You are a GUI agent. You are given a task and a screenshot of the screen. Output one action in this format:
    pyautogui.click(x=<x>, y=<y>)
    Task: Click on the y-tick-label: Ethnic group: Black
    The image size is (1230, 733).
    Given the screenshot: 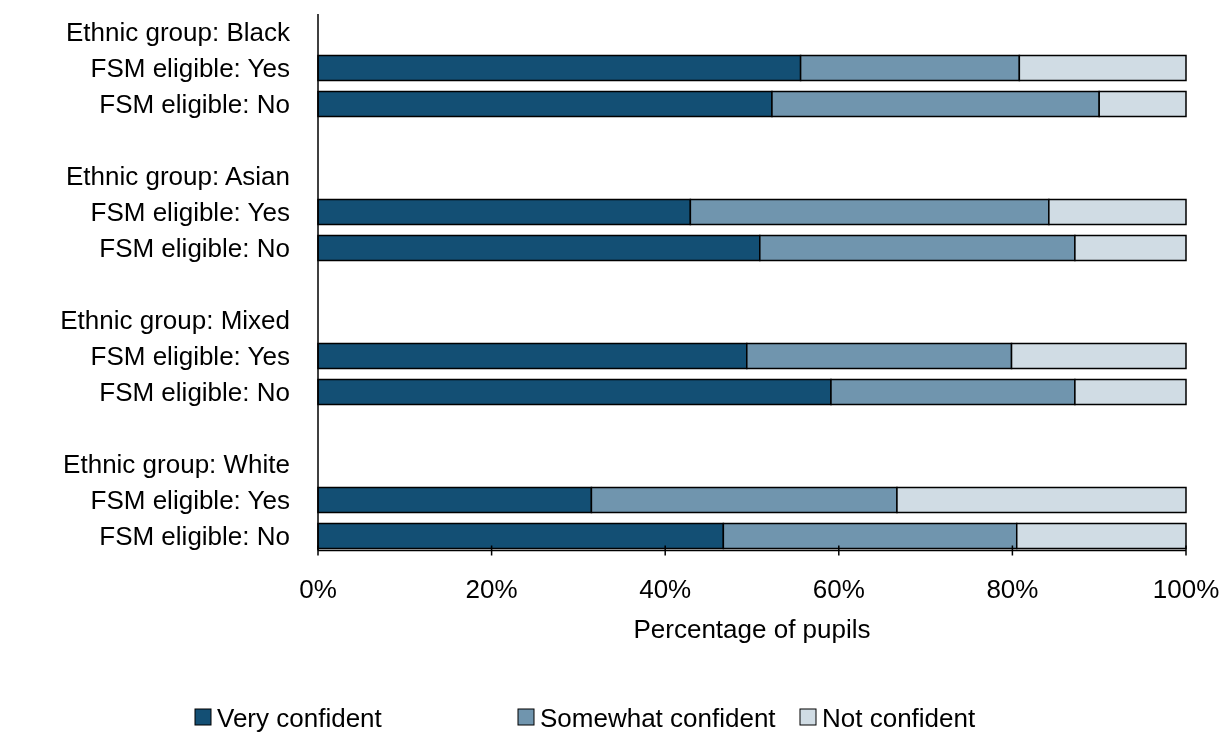 What is the action you would take?
    pyautogui.click(x=178, y=32)
    